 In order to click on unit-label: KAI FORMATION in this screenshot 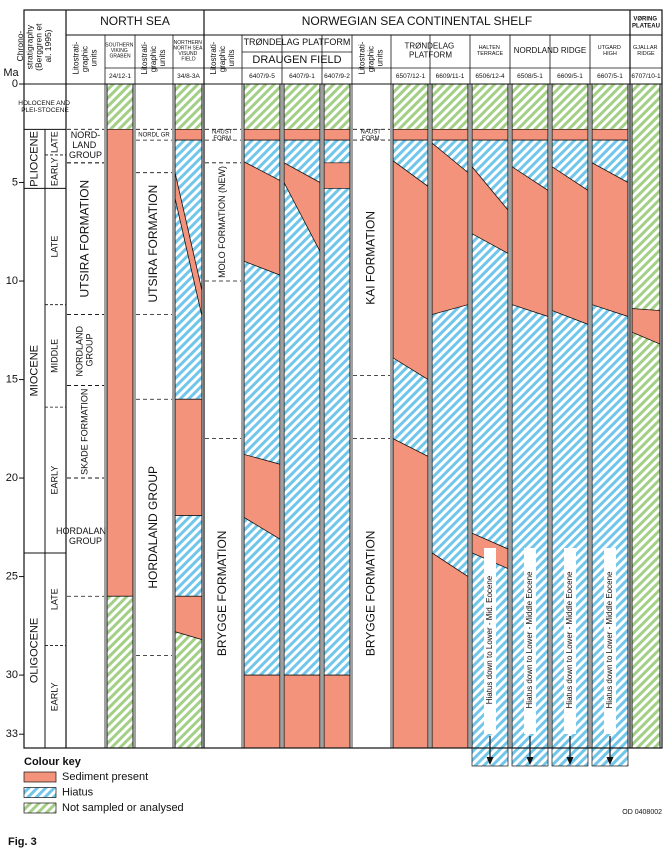, I will do `click(371, 258)`.